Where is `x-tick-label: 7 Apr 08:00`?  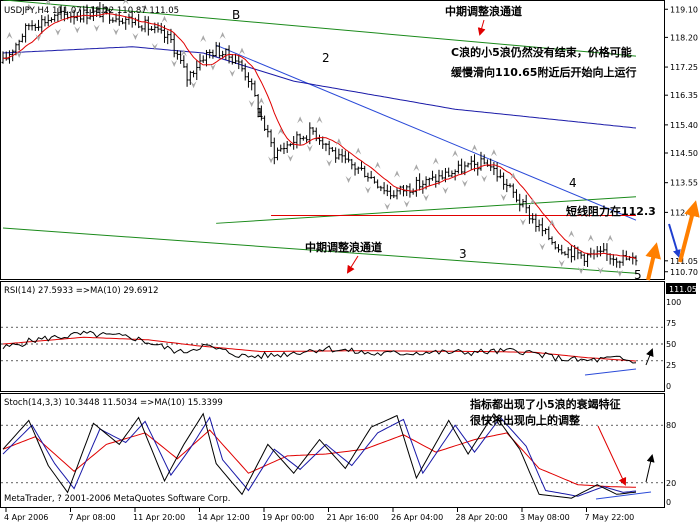 x-tick-label: 7 Apr 08:00 is located at coordinates (92, 517).